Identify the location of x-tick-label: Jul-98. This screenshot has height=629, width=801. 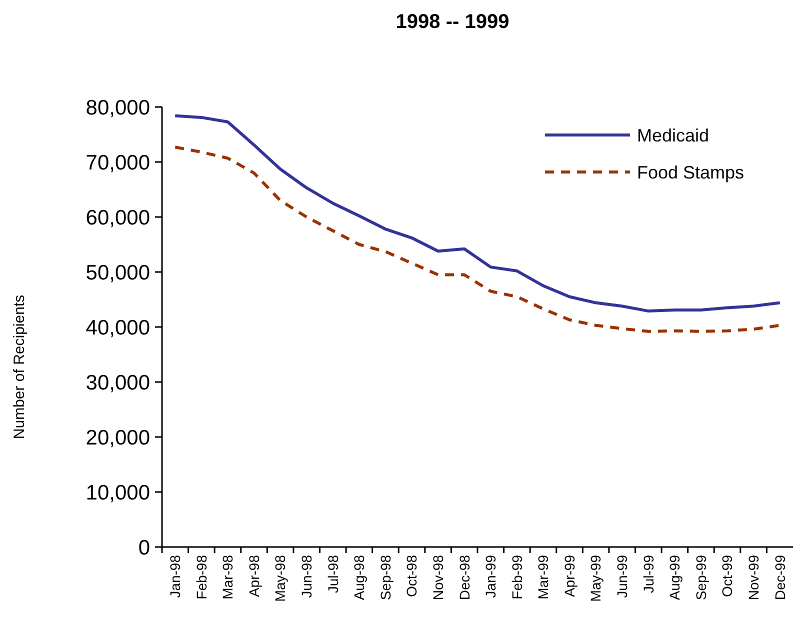
(332, 574).